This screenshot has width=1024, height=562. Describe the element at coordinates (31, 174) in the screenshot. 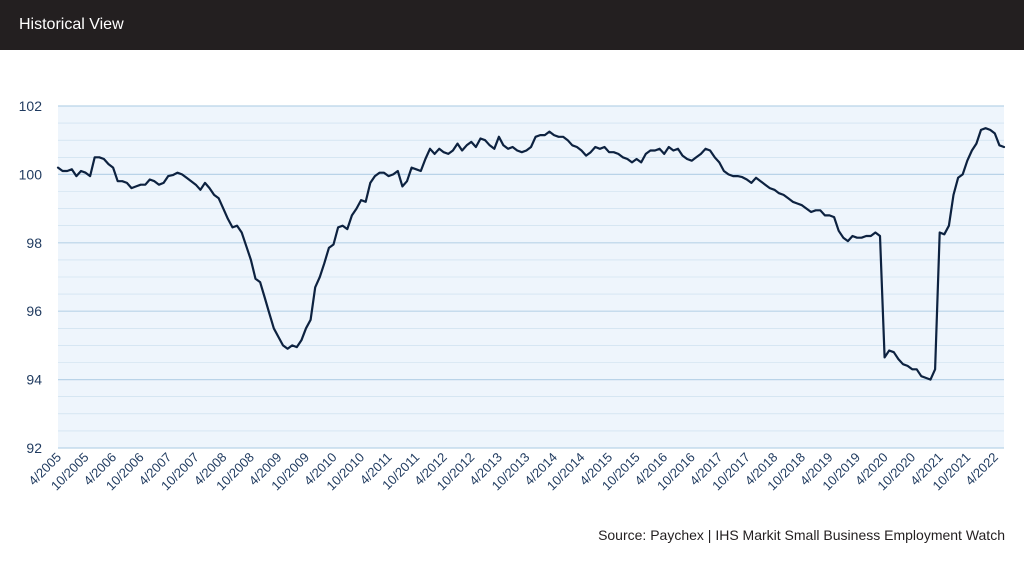

I see `y-tick-label: 100` at that location.